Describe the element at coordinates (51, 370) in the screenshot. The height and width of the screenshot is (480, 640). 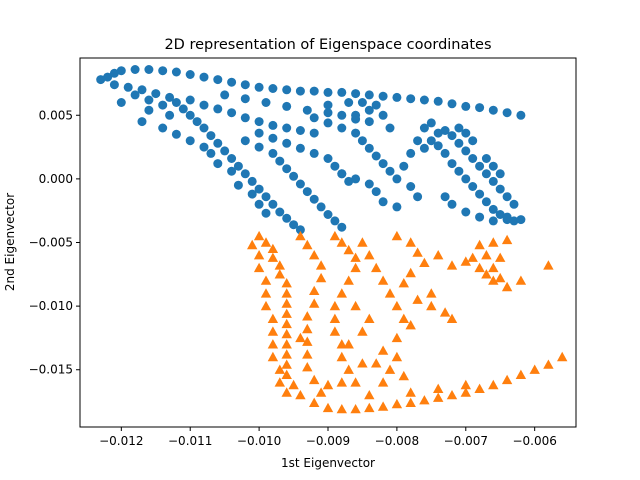
I see `y-tick-label: −0.015` at that location.